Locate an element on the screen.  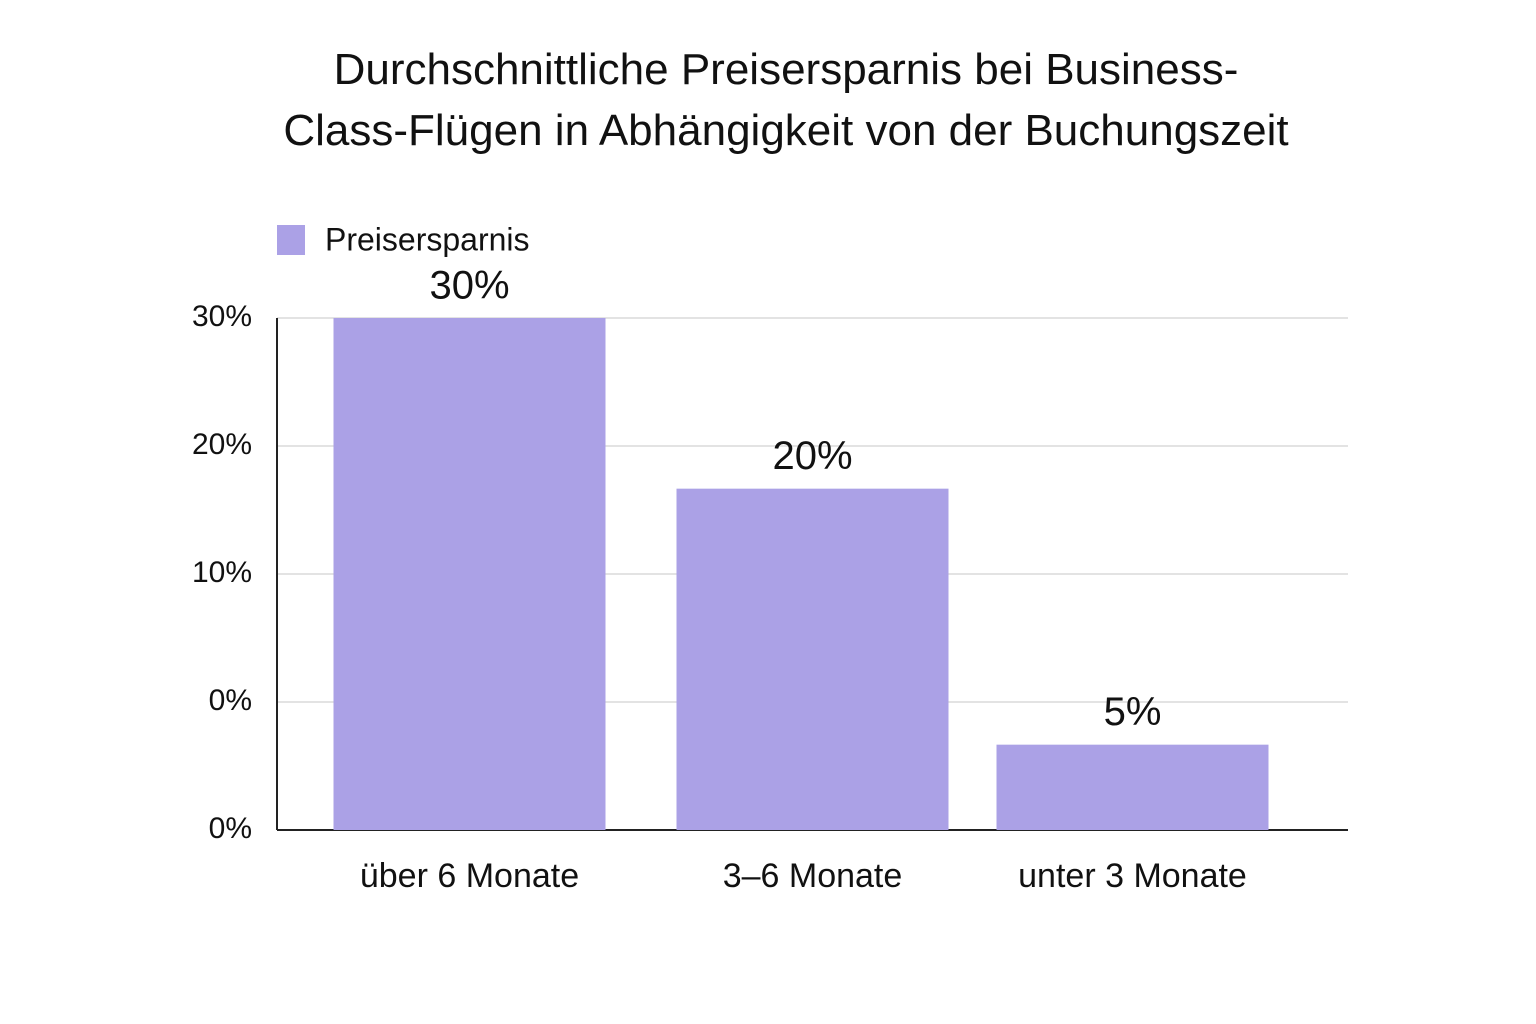
value-label: 5% is located at coordinates (1133, 712).